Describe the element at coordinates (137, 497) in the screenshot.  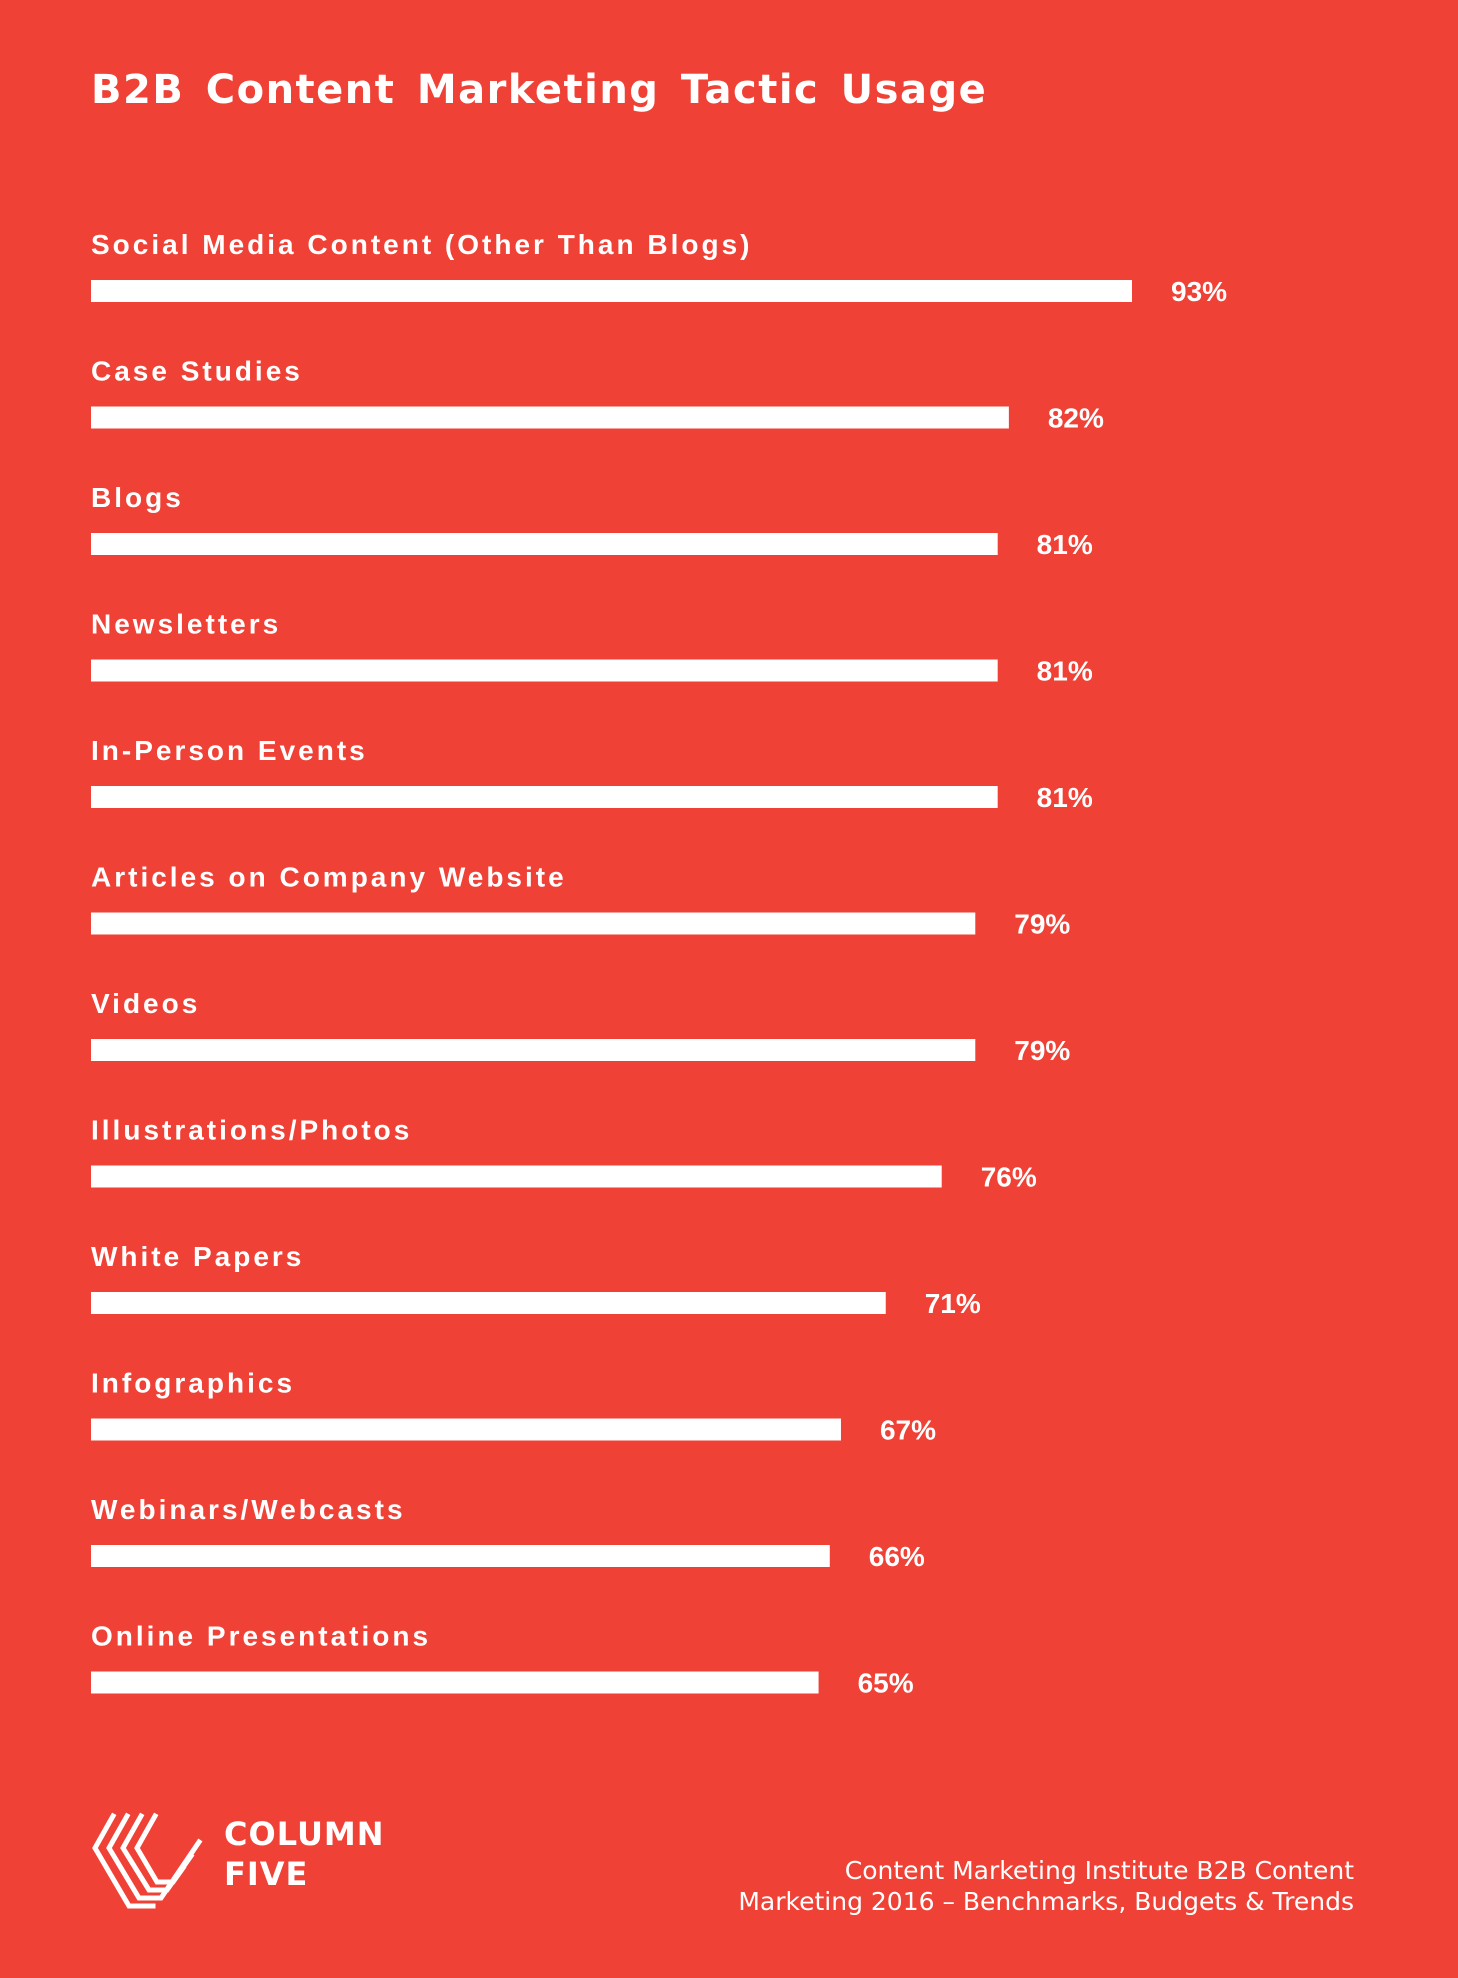
I see `category-label: Blogs` at that location.